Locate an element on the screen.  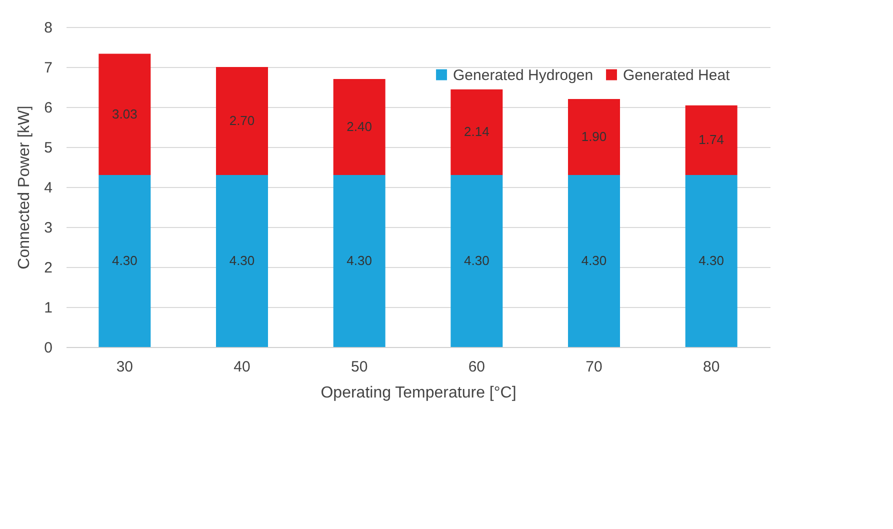
data-label: 1.90 is located at coordinates (594, 136).